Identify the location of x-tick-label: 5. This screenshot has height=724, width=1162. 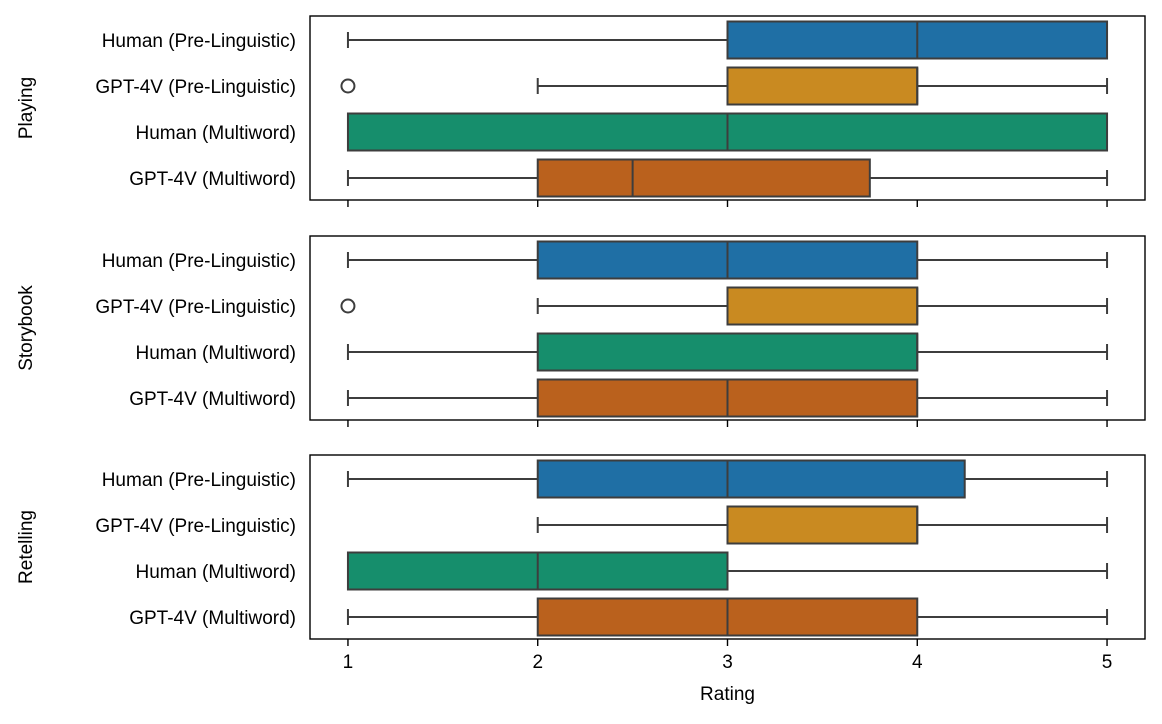
(1107, 662).